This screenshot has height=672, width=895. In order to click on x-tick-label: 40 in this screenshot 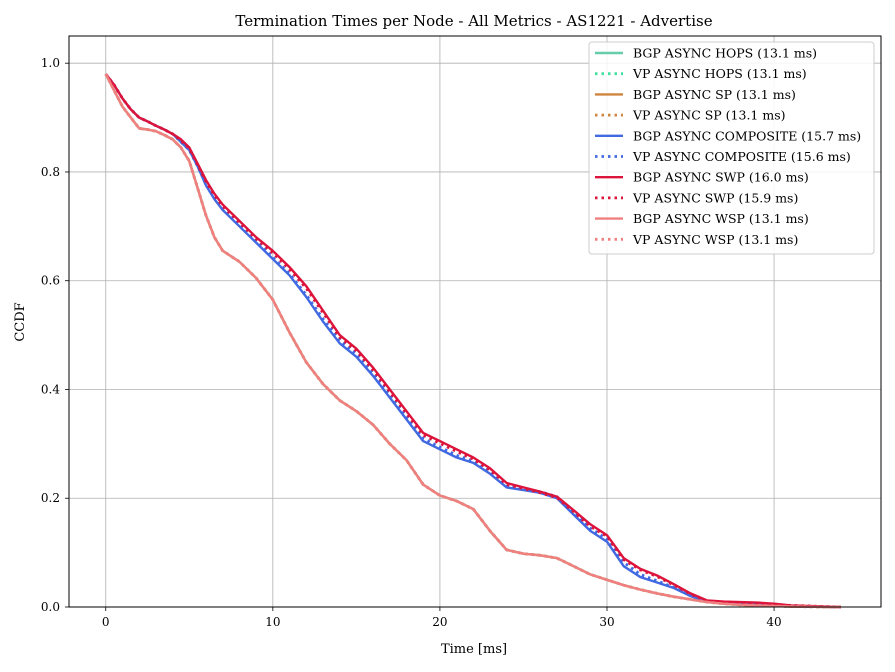, I will do `click(773, 622)`.